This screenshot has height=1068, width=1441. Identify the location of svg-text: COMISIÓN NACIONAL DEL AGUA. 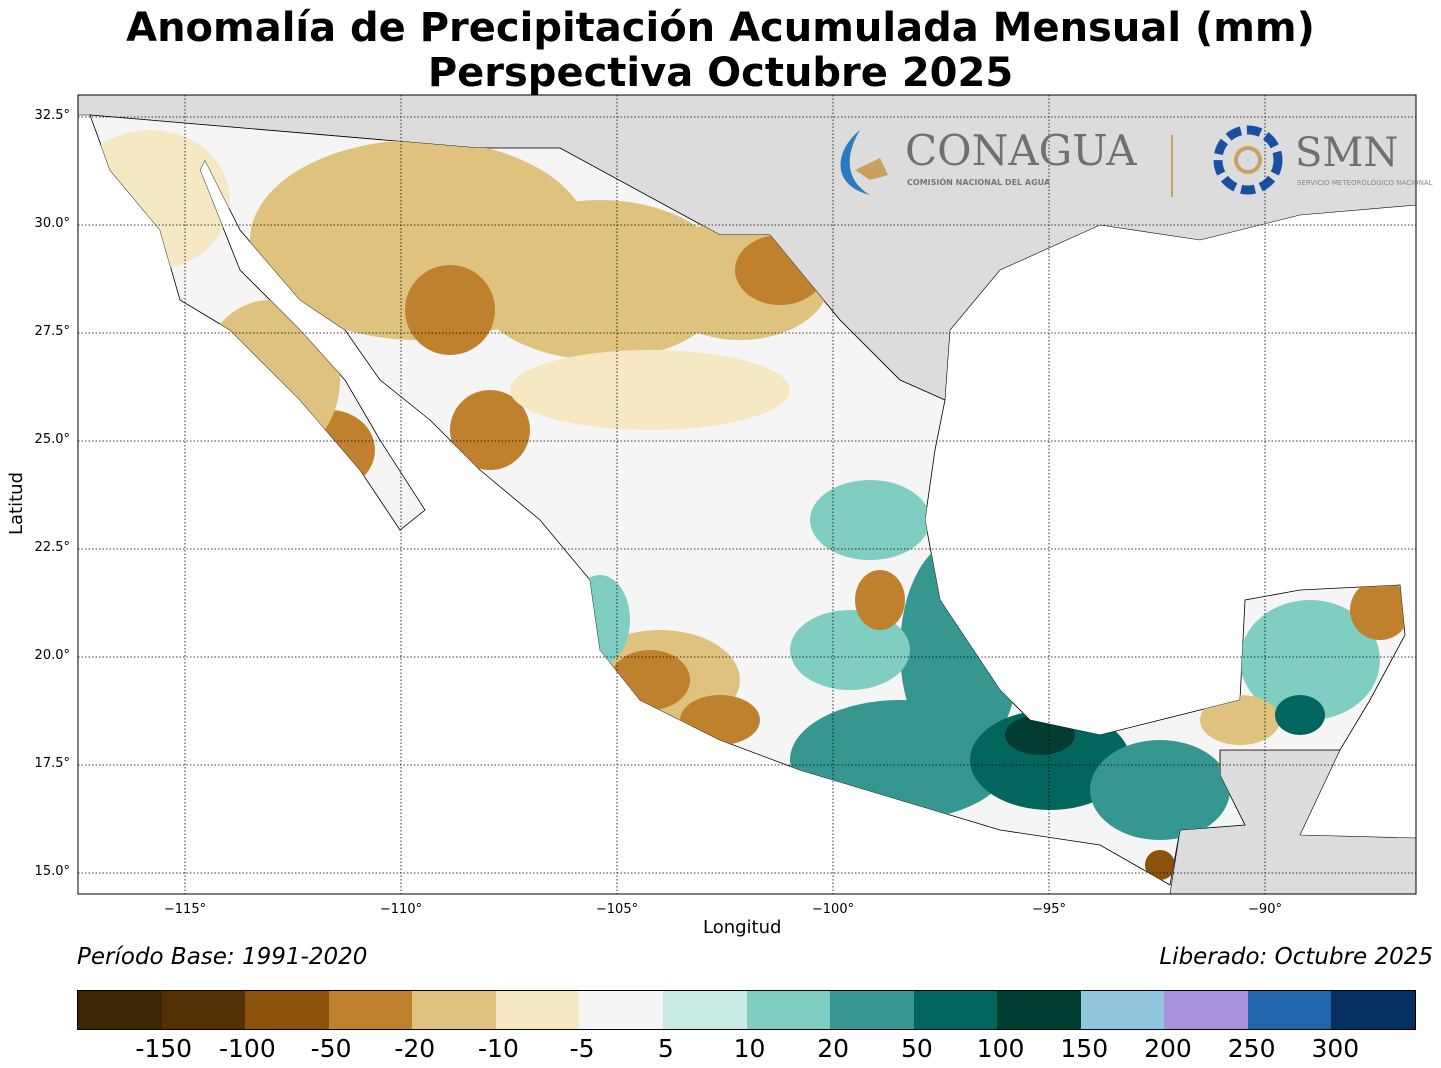
(979, 181).